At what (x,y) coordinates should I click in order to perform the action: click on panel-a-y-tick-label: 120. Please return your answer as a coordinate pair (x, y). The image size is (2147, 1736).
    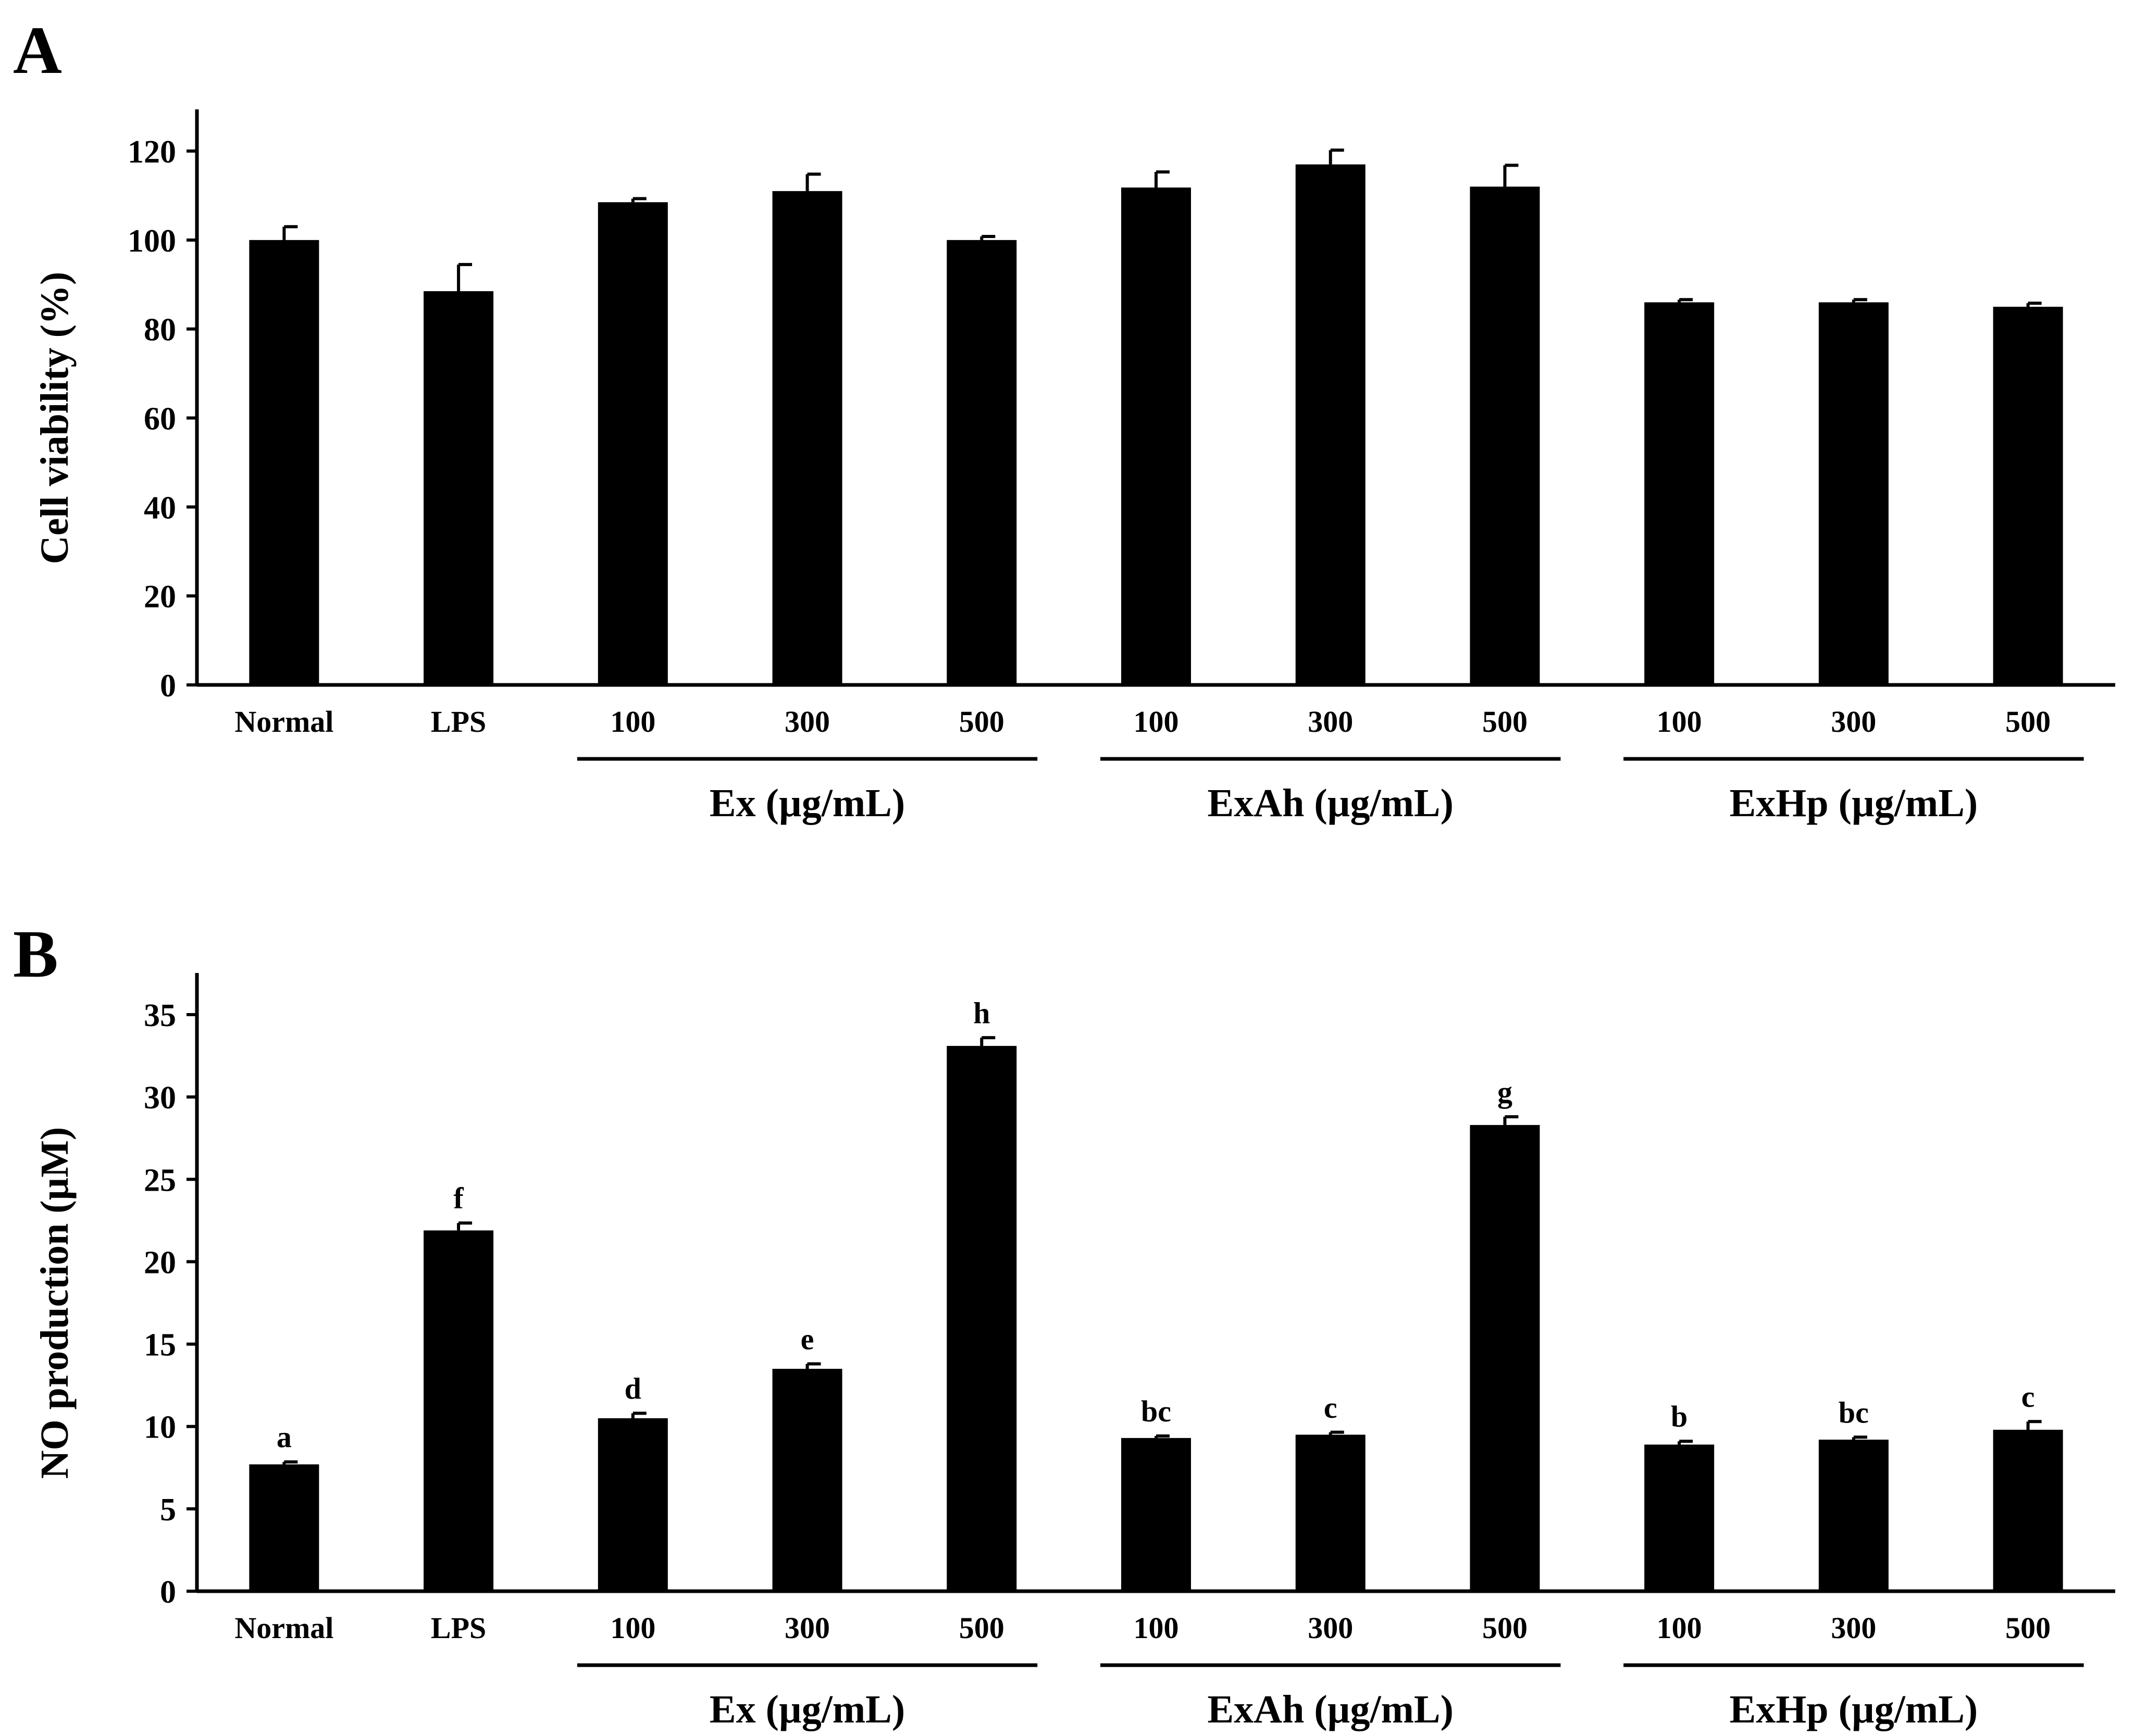
    Looking at the image, I should click on (152, 152).